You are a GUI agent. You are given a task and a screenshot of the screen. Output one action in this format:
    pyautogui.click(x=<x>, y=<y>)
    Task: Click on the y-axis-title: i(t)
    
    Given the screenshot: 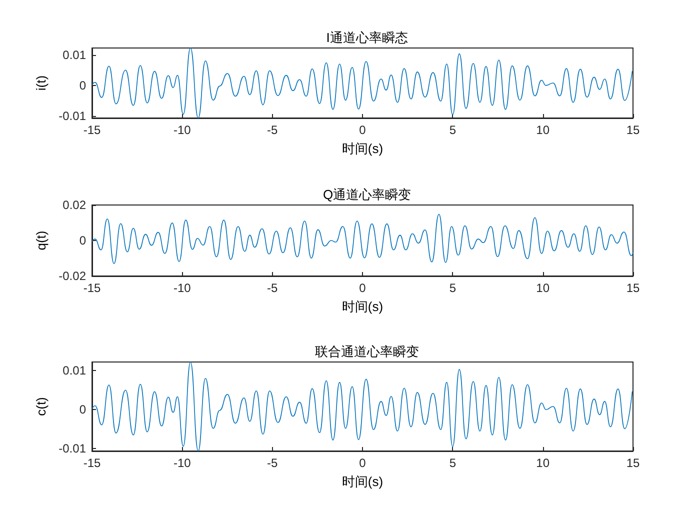 What is the action you would take?
    pyautogui.click(x=41, y=83)
    